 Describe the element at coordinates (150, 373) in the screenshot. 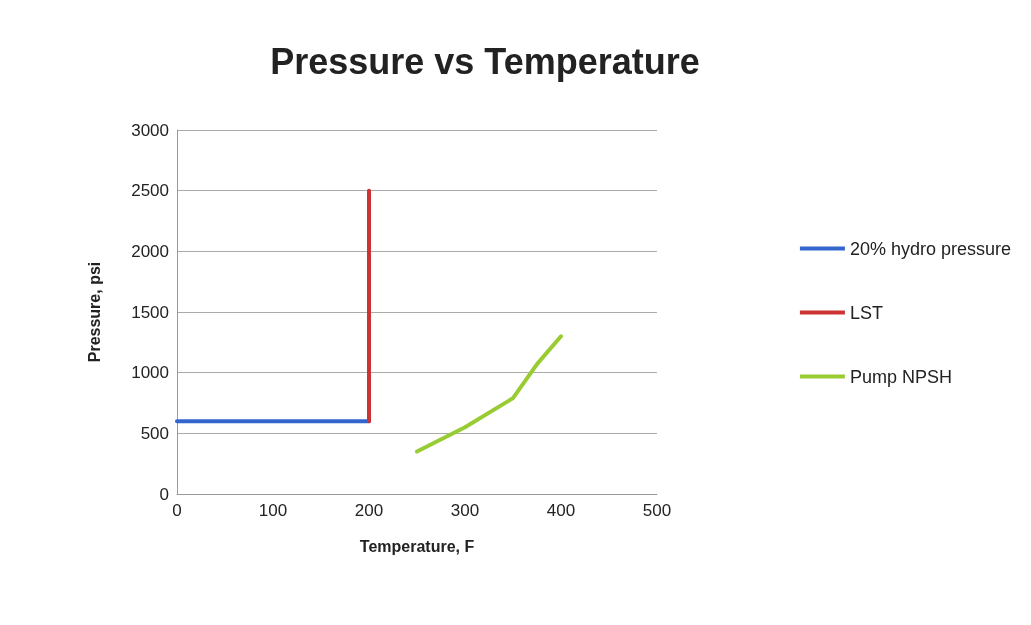

I see `y-tick-label: 1000` at that location.